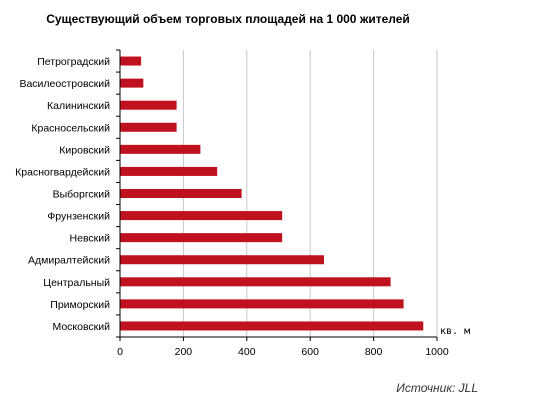 Image resolution: width=543 pixels, height=407 pixels. Describe the element at coordinates (76, 283) in the screenshot. I see `category-label: Центральный` at that location.